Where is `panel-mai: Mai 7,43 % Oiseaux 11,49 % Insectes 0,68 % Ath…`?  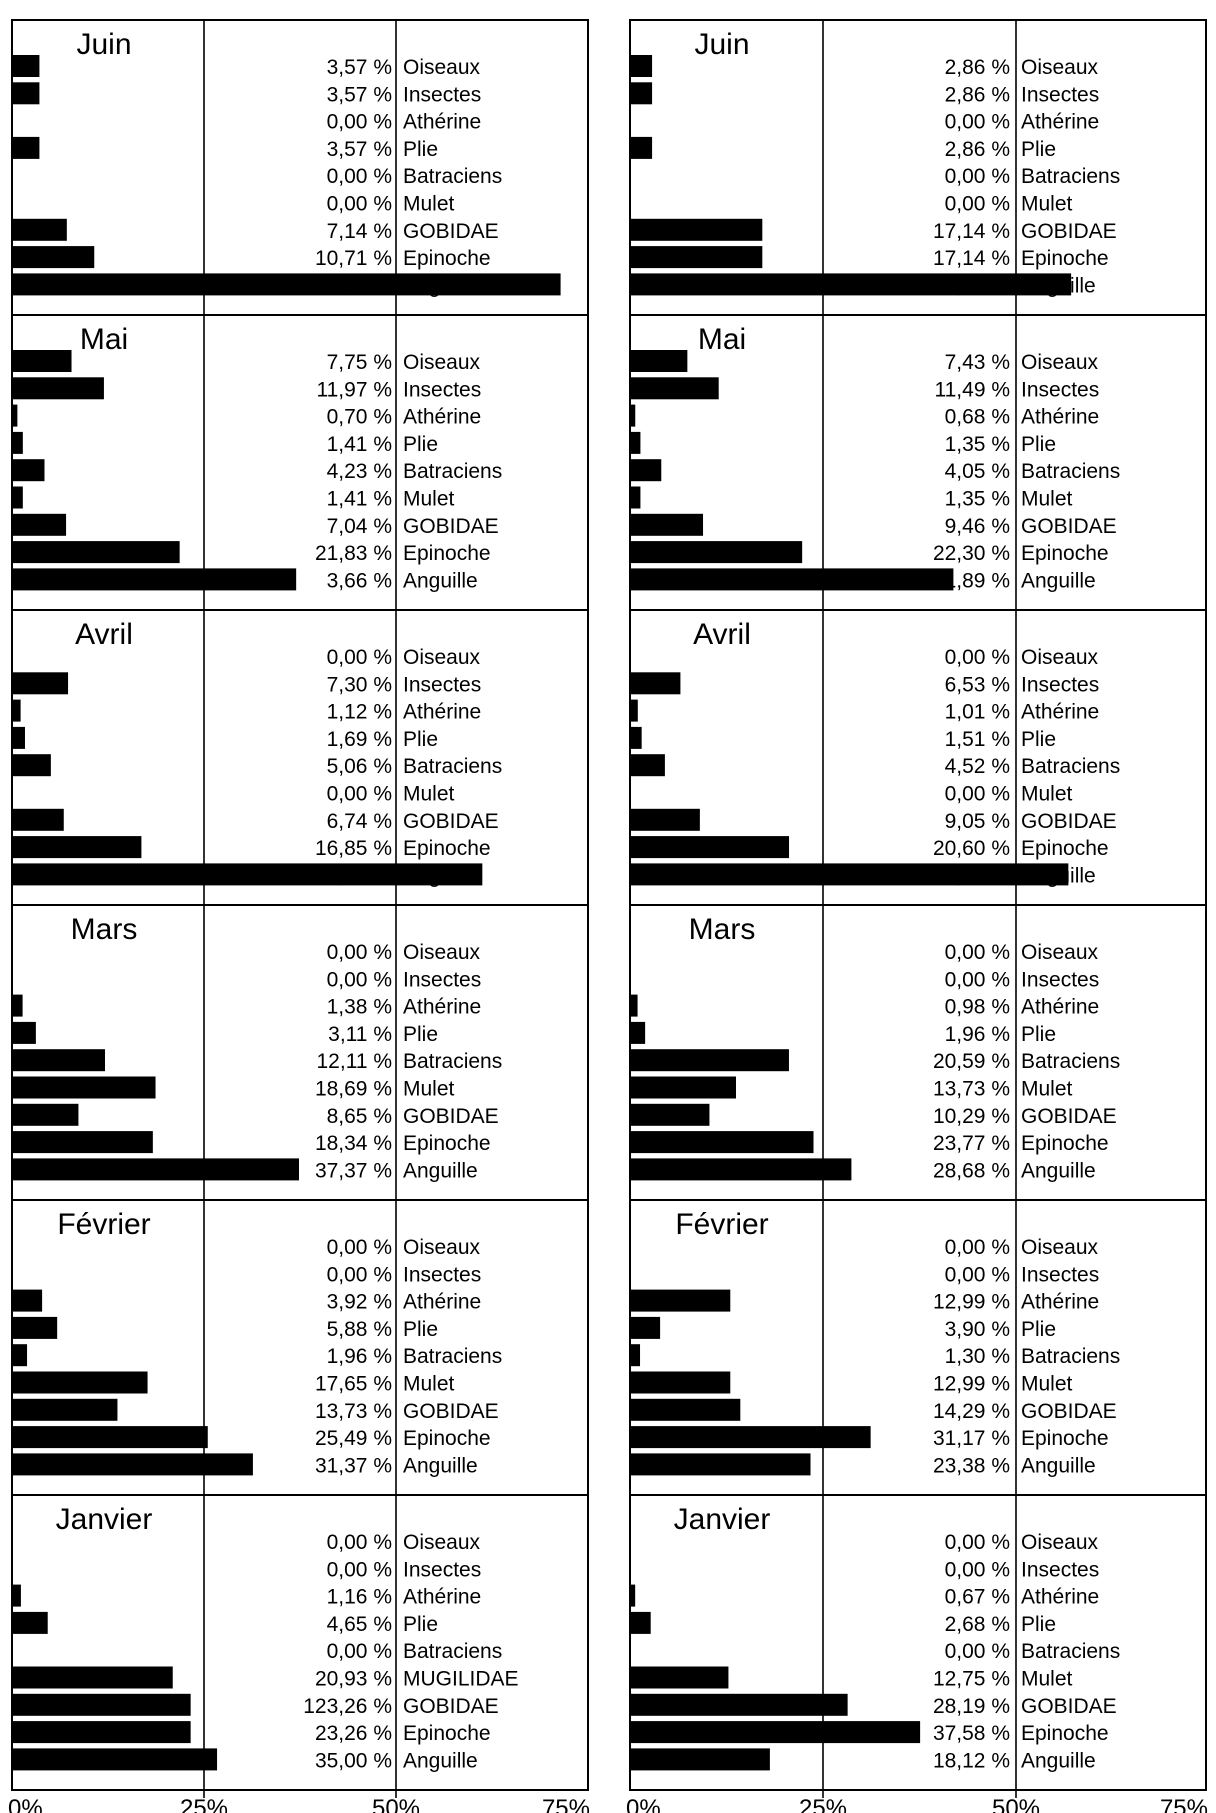 panel-mai: Mai 7,43 % Oiseaux 11,49 % Insectes 0,68 % Ath… is located at coordinates (918, 453).